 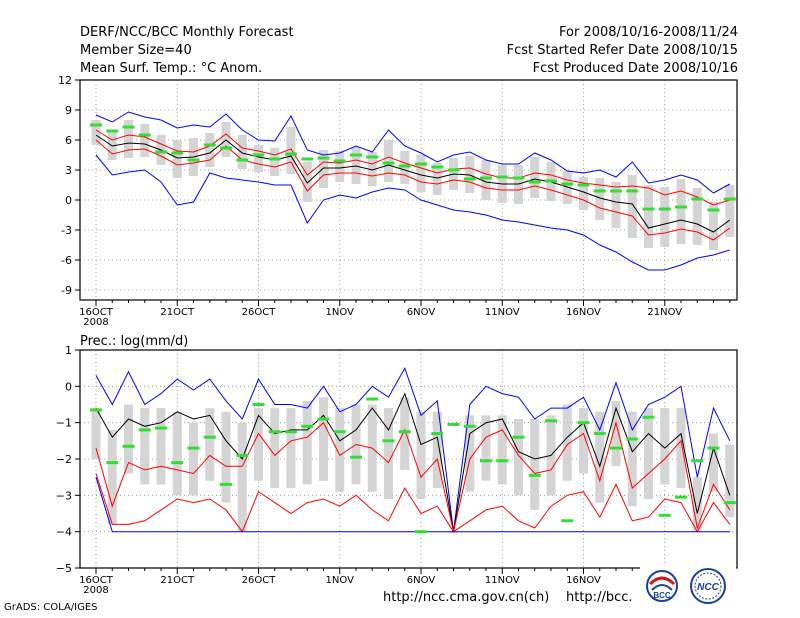 What do you see at coordinates (466, 597) in the screenshot?
I see `ncc-url: http://ncc.cma.gov.cn(ch)` at bounding box center [466, 597].